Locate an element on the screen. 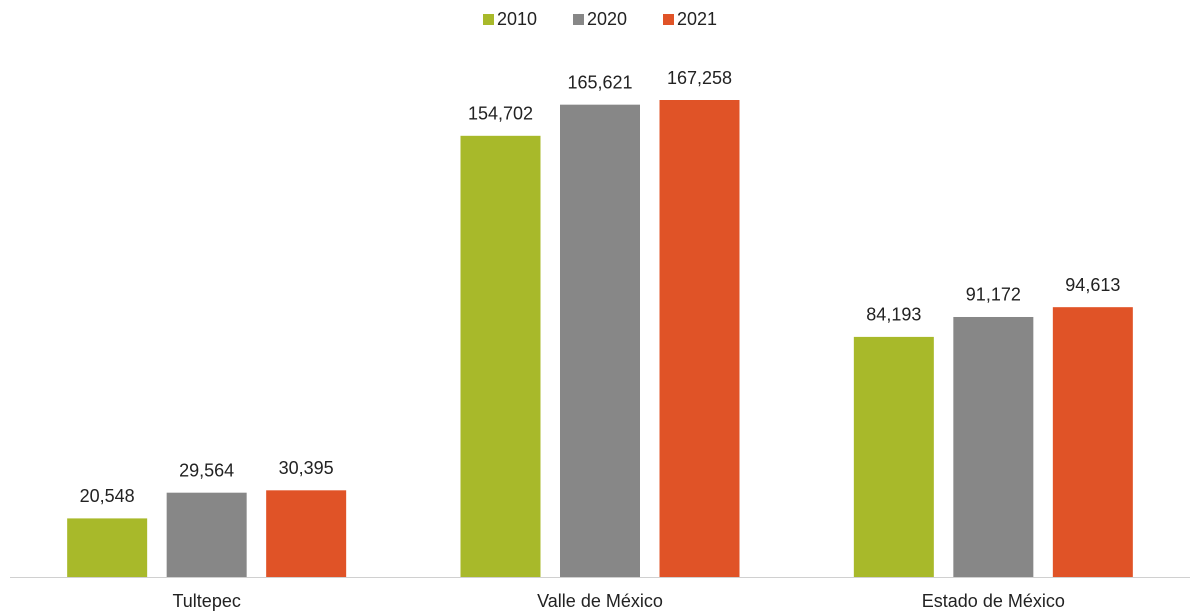  legend-label: 2010 is located at coordinates (517, 19).